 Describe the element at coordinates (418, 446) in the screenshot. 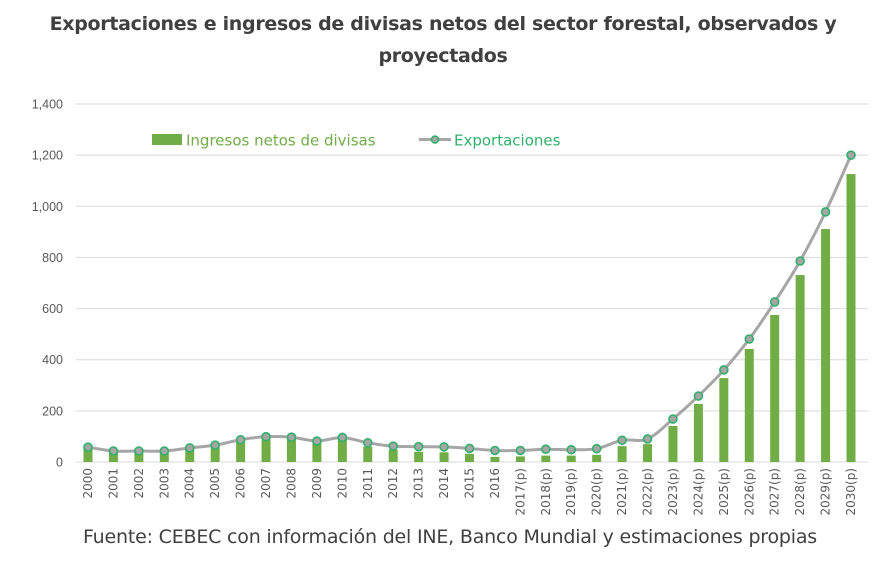

I see `marker-exportaciones-2013` at that location.